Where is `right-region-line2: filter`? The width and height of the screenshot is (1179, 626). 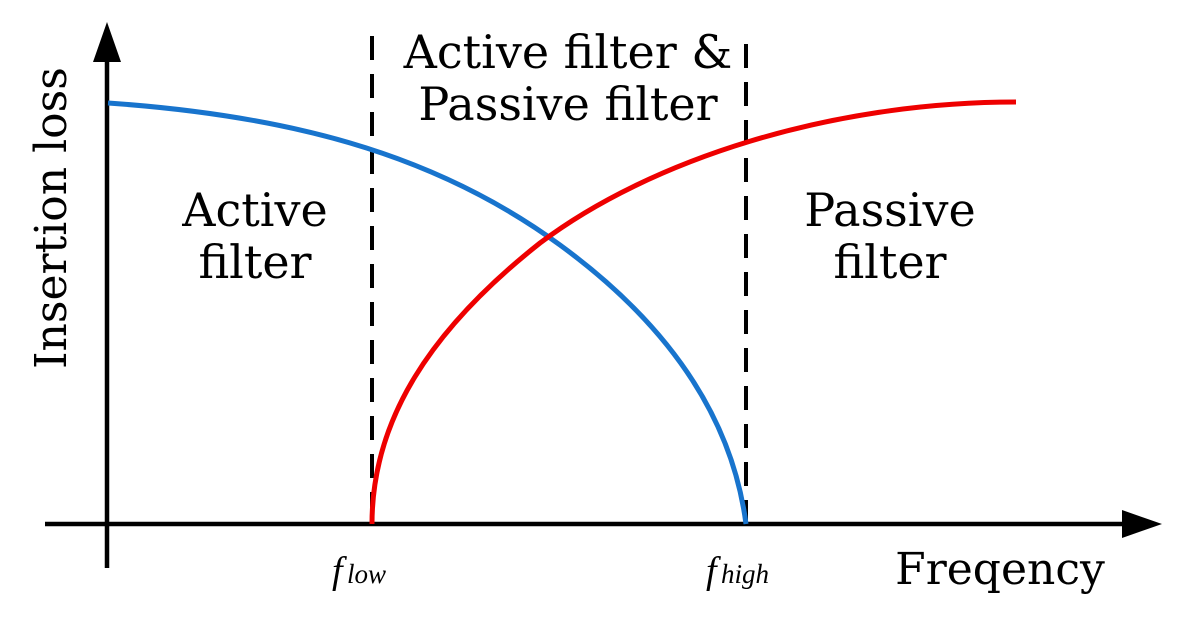 right-region-line2: filter is located at coordinates (889, 262).